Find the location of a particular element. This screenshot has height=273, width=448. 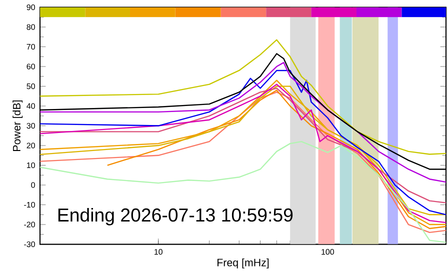

x-axis-title: Freq [mHz] is located at coordinates (243, 263).